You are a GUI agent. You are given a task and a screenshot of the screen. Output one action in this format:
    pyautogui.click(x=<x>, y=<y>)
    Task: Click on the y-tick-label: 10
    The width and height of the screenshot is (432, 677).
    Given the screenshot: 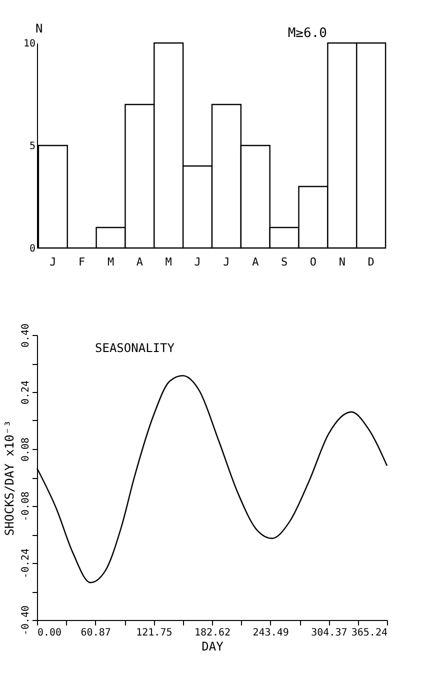 What is the action you would take?
    pyautogui.click(x=29, y=44)
    